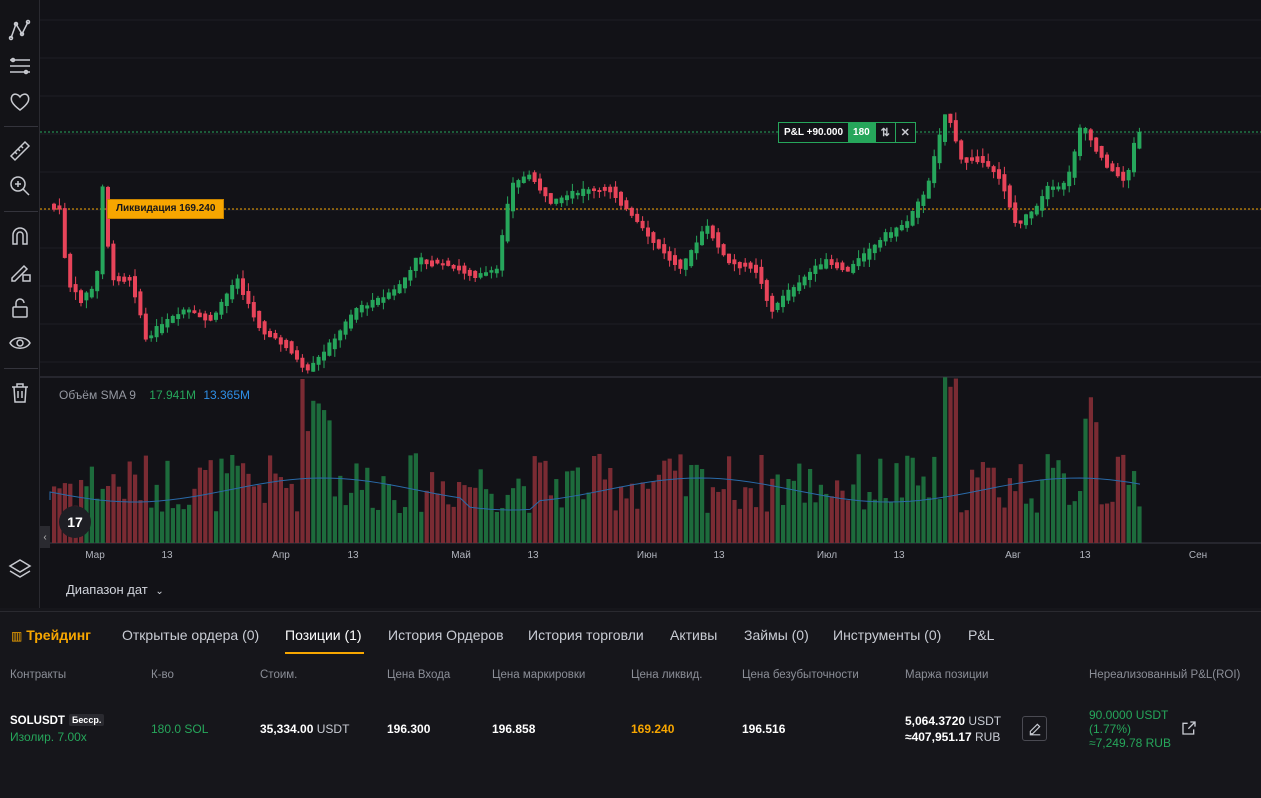  What do you see at coordinates (1189, 728) in the screenshot?
I see `share-external-icon` at bounding box center [1189, 728].